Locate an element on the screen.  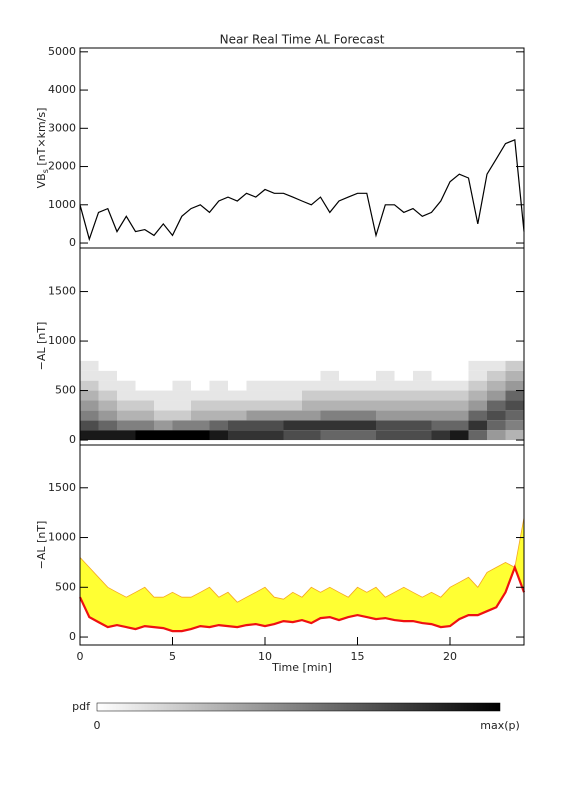
y-tick-label: 500 is located at coordinates (65, 586).